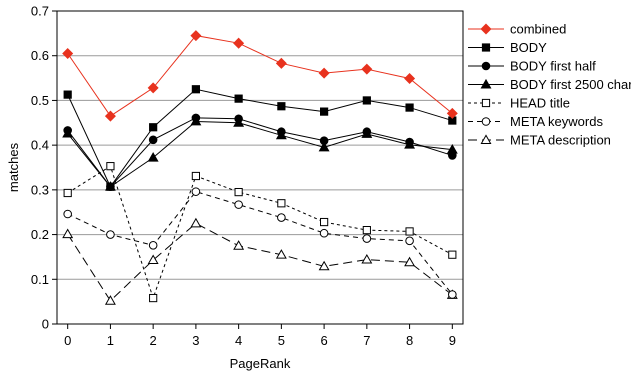 This screenshot has height=377, width=631. I want to click on y-tick-label: 0.7, so click(40, 11).